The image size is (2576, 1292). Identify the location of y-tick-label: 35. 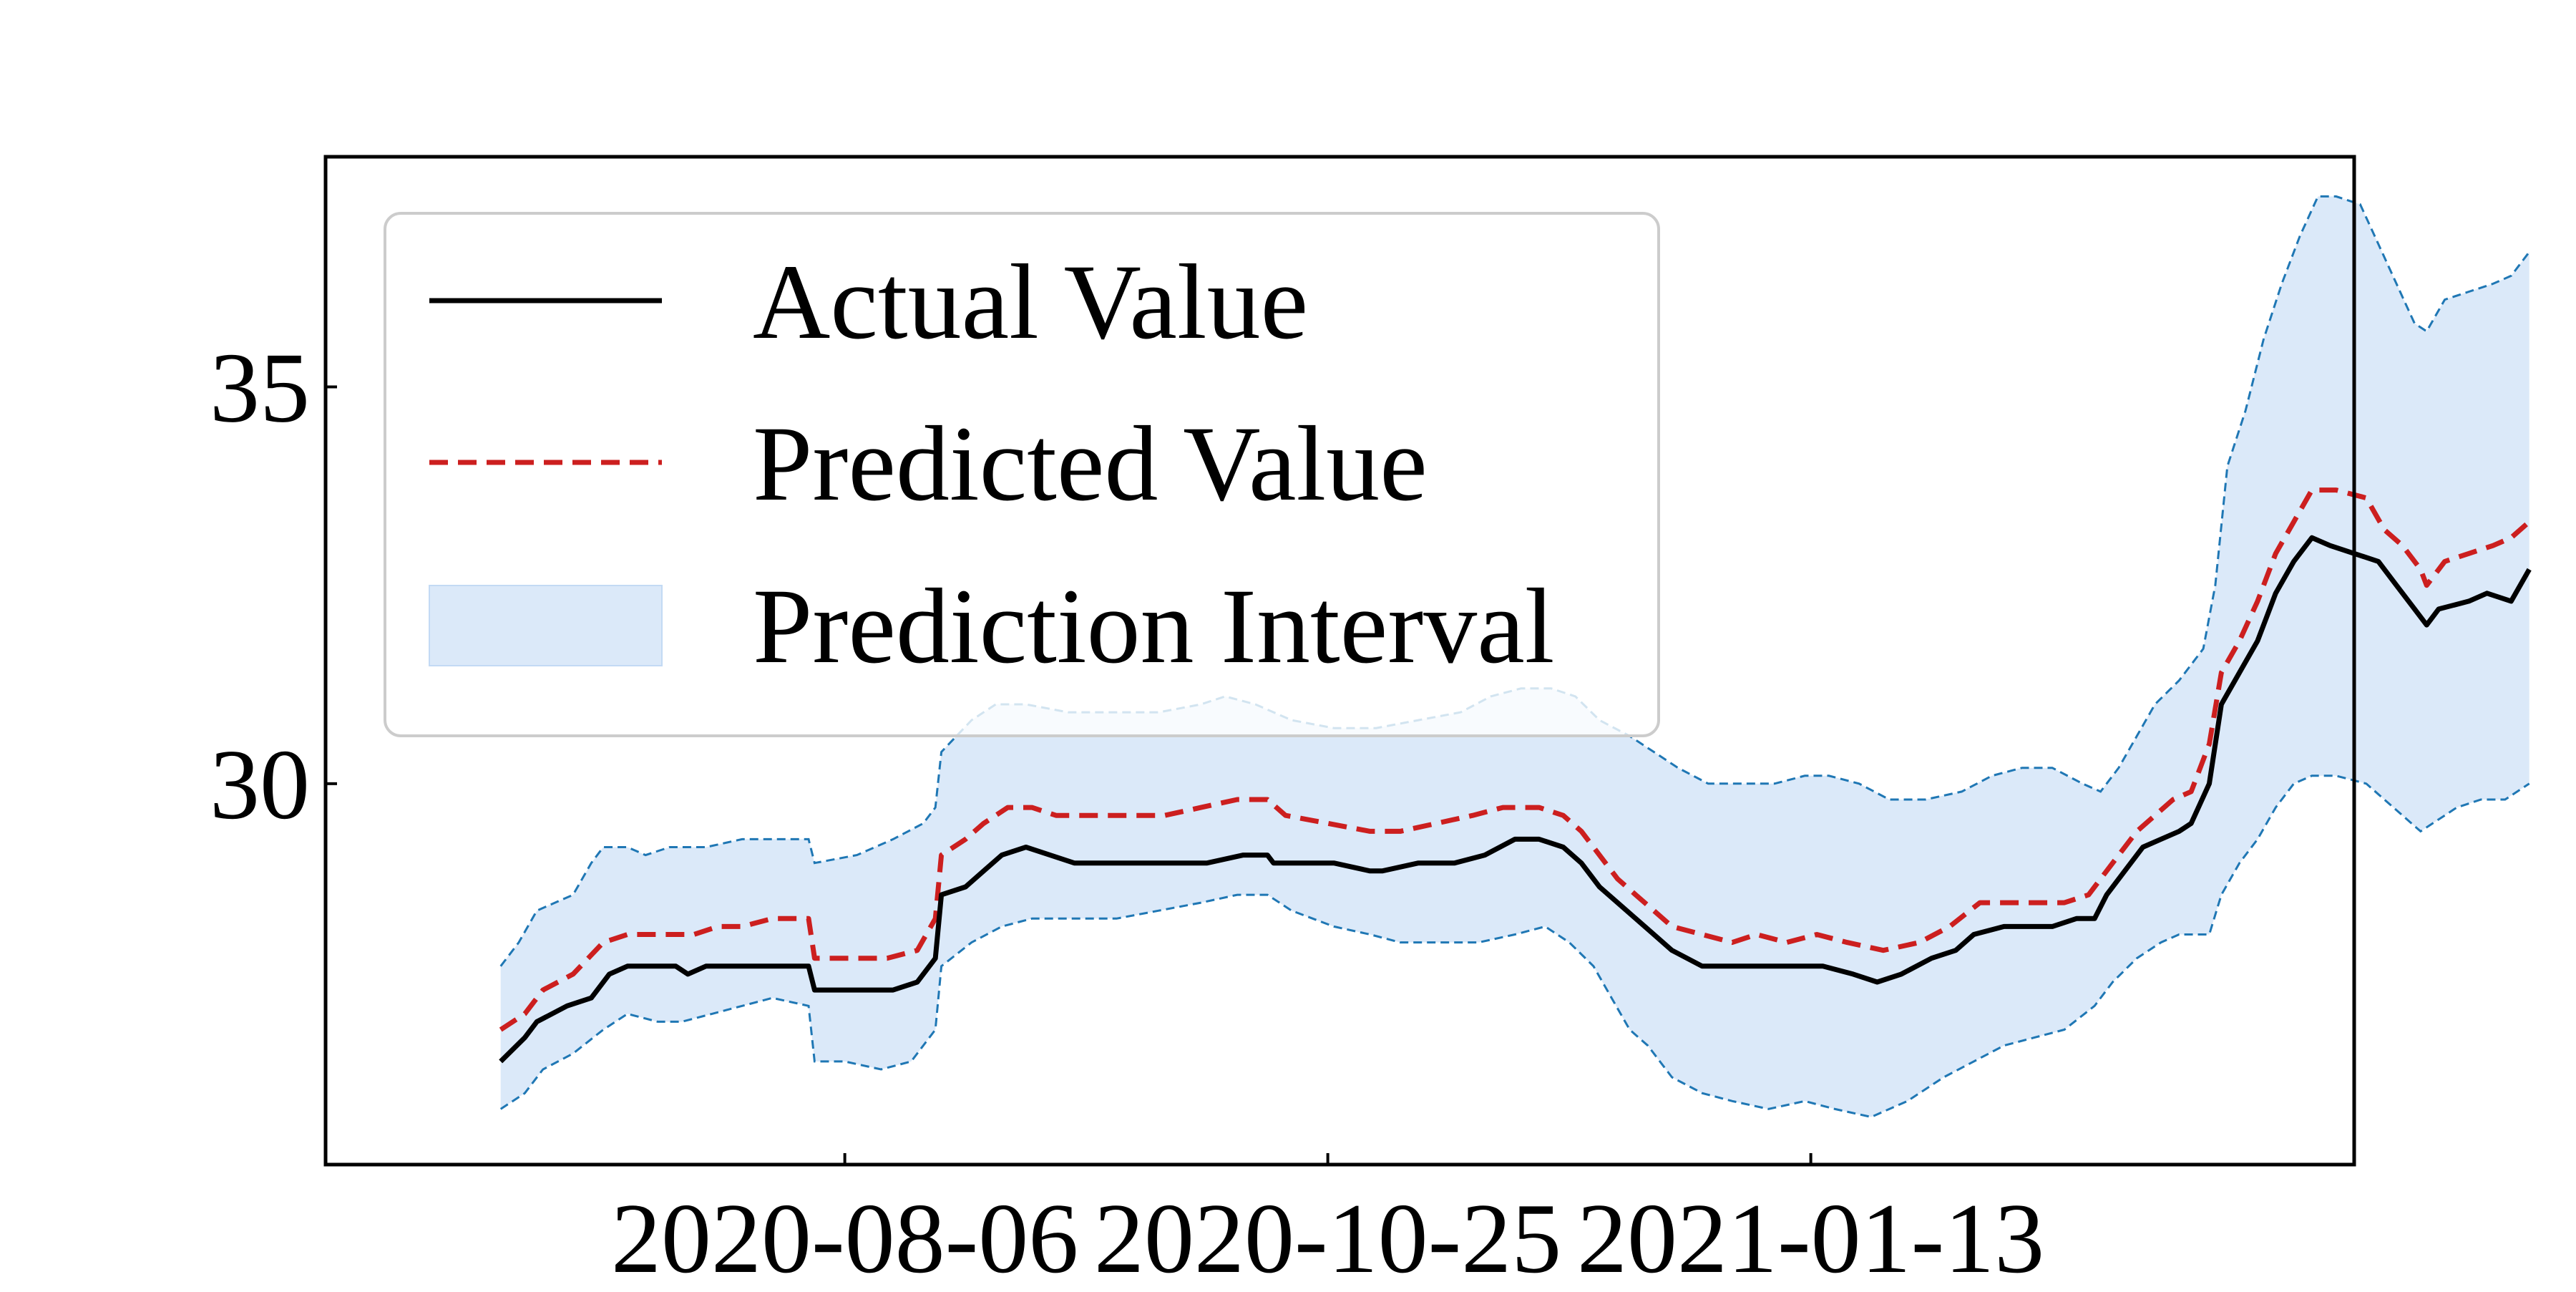
(260, 388).